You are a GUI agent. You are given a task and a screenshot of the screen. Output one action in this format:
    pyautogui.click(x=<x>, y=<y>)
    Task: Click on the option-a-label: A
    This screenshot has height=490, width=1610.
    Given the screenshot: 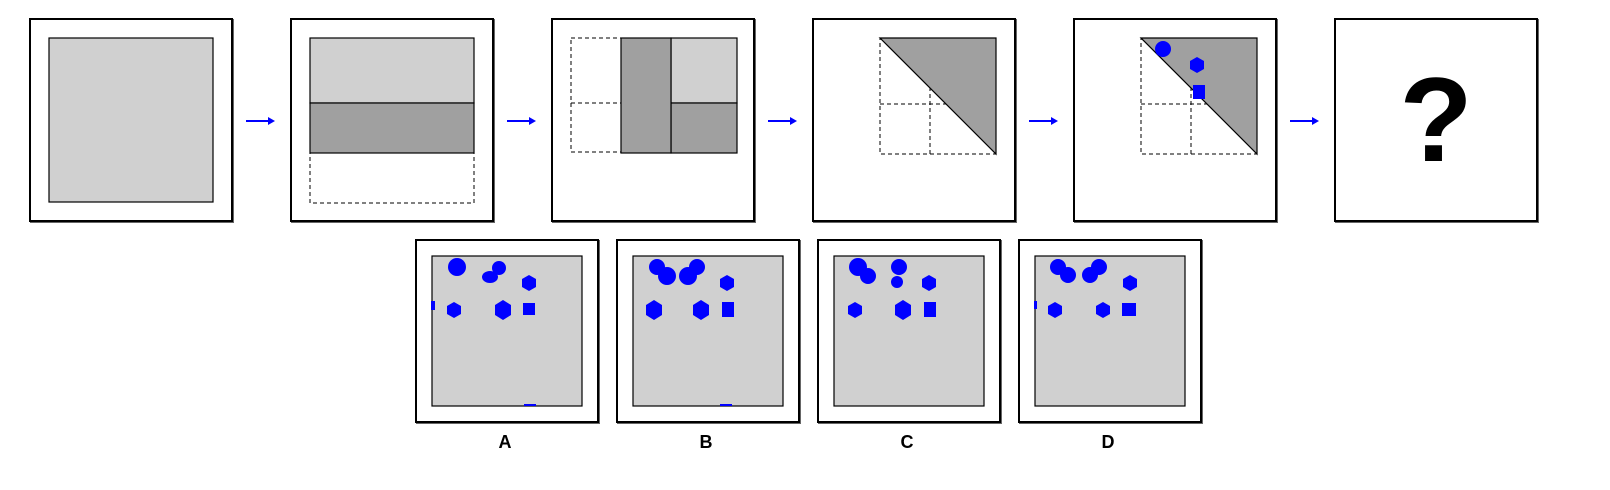 What is the action you would take?
    pyautogui.click(x=505, y=442)
    